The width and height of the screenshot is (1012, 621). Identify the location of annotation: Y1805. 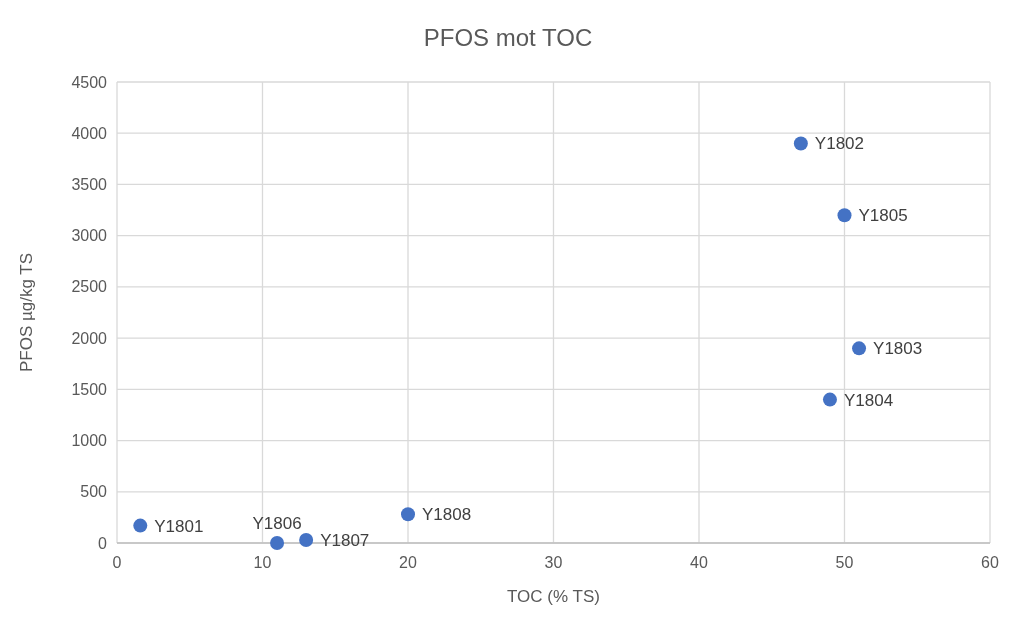
(883, 216).